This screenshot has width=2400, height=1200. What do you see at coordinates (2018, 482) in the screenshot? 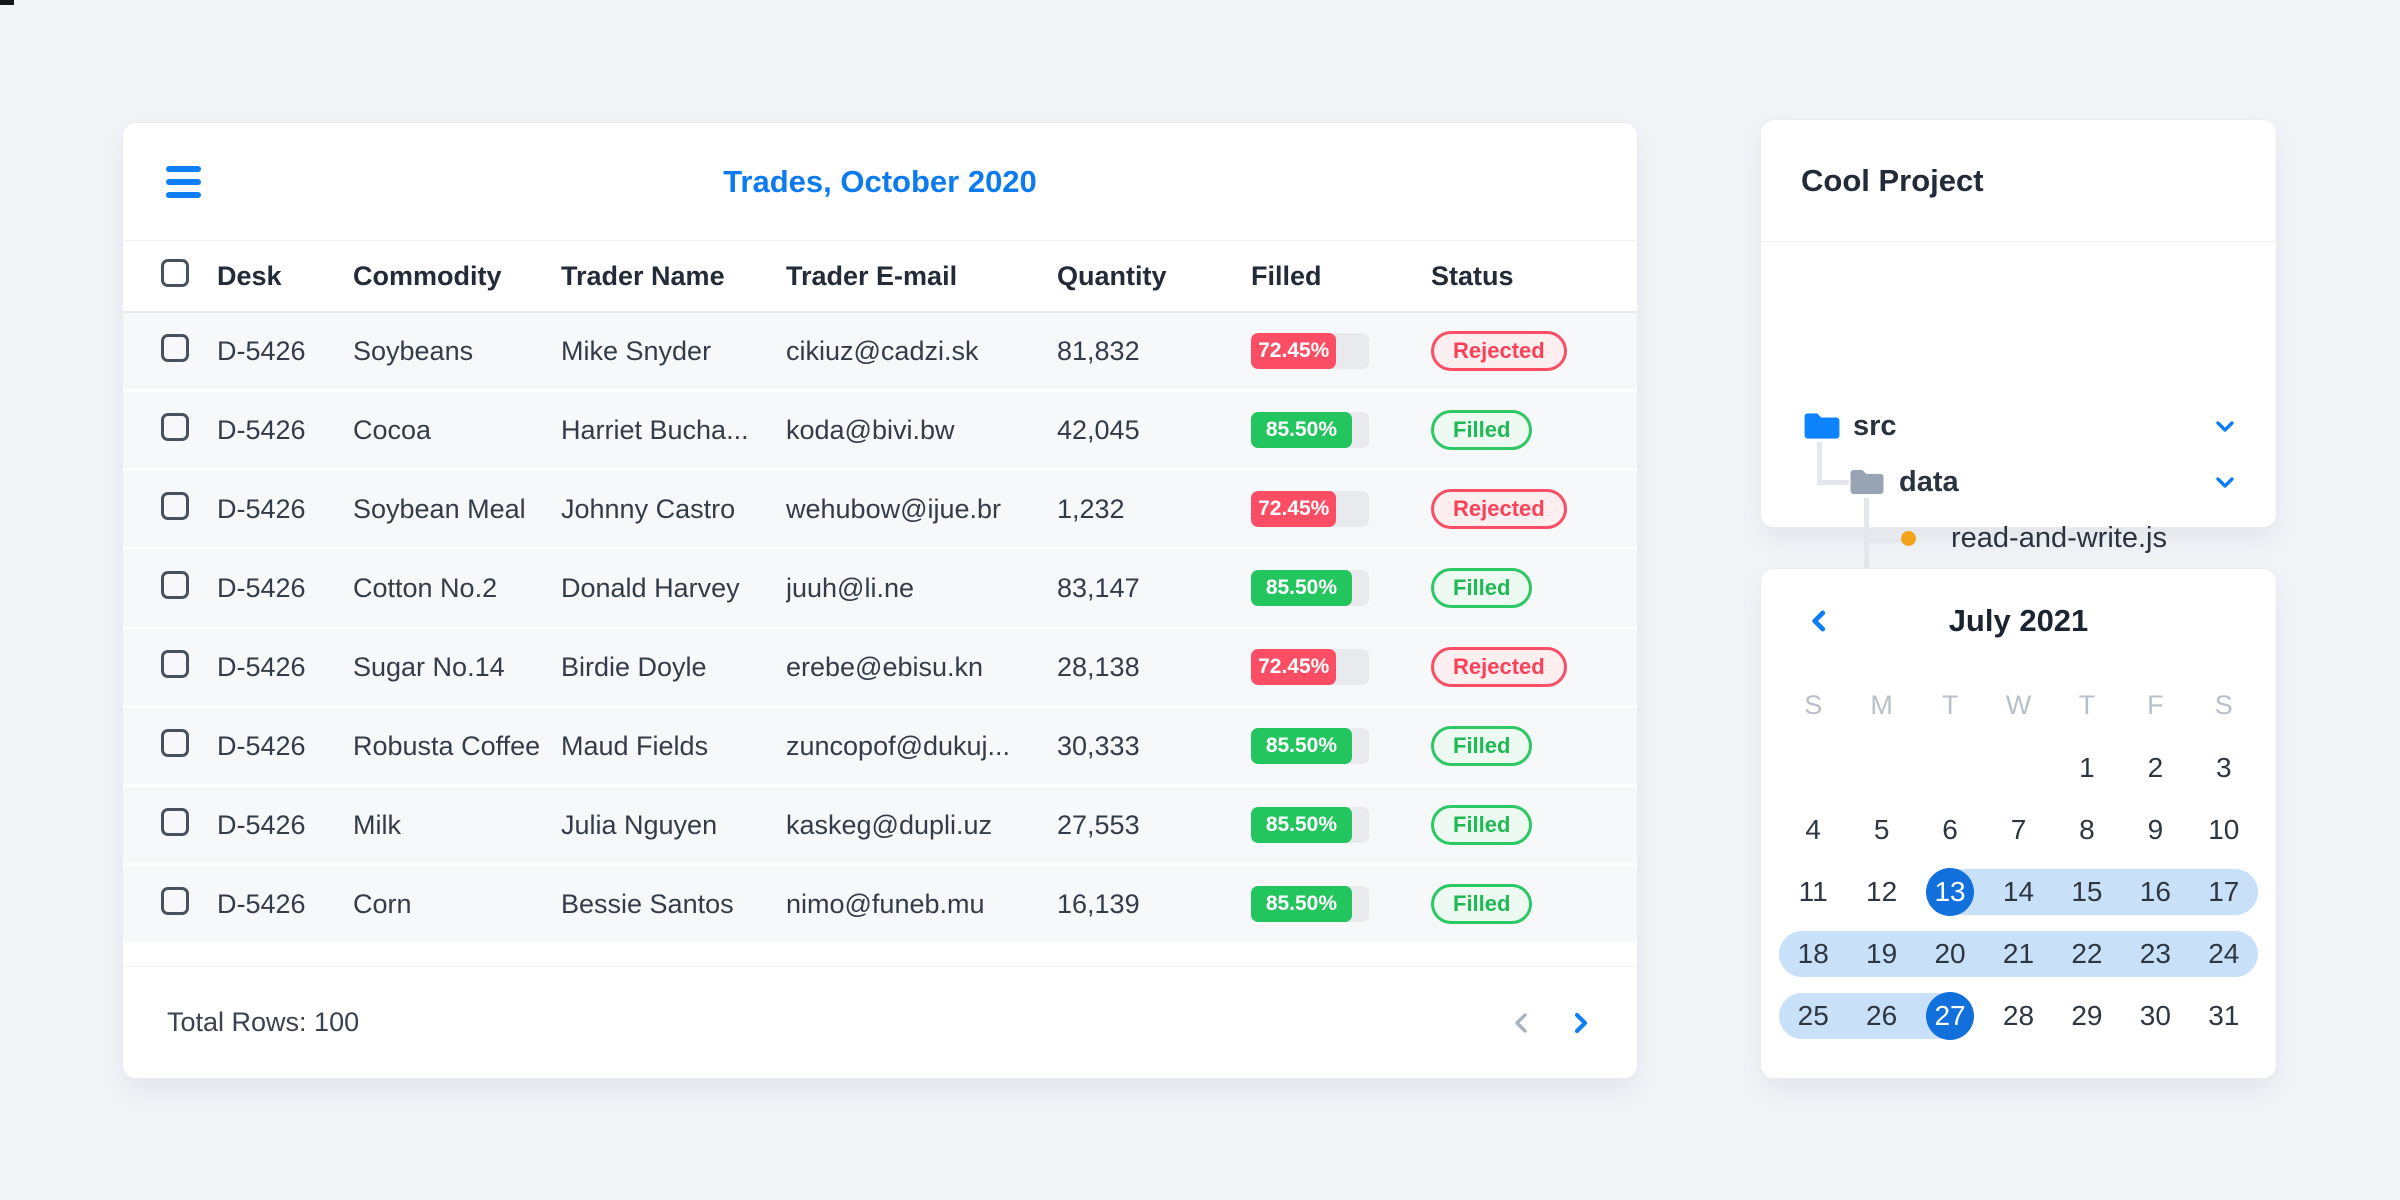
I see `tree-node-data: data` at bounding box center [2018, 482].